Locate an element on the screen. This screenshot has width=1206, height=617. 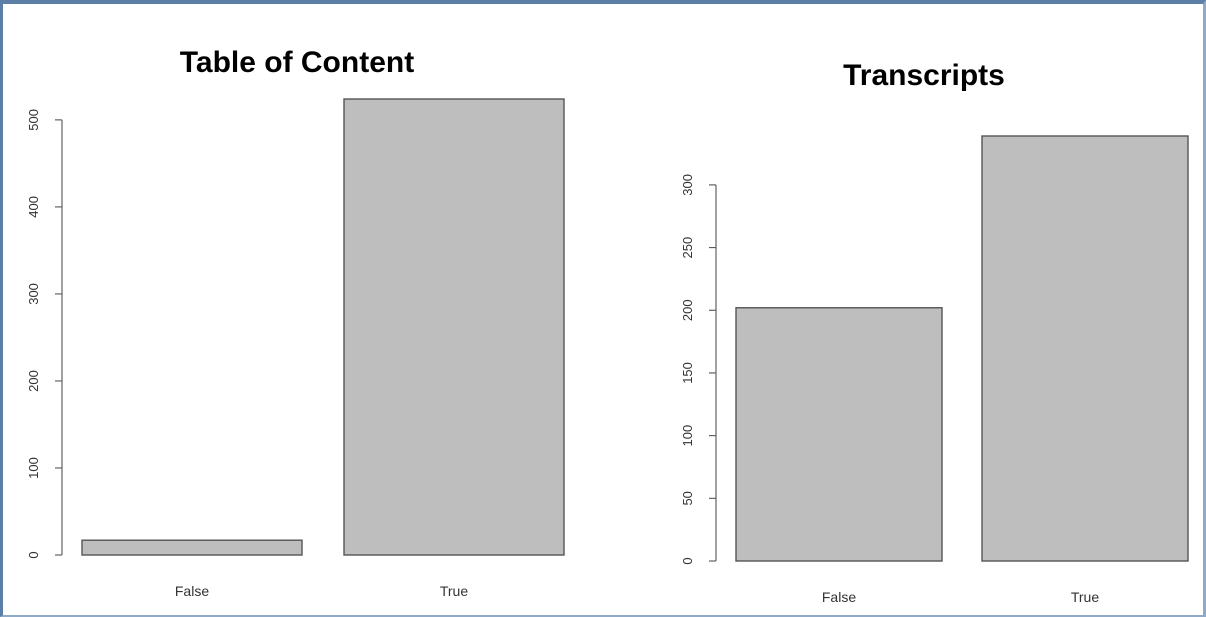
y-tick-label: 500 is located at coordinates (33, 120).